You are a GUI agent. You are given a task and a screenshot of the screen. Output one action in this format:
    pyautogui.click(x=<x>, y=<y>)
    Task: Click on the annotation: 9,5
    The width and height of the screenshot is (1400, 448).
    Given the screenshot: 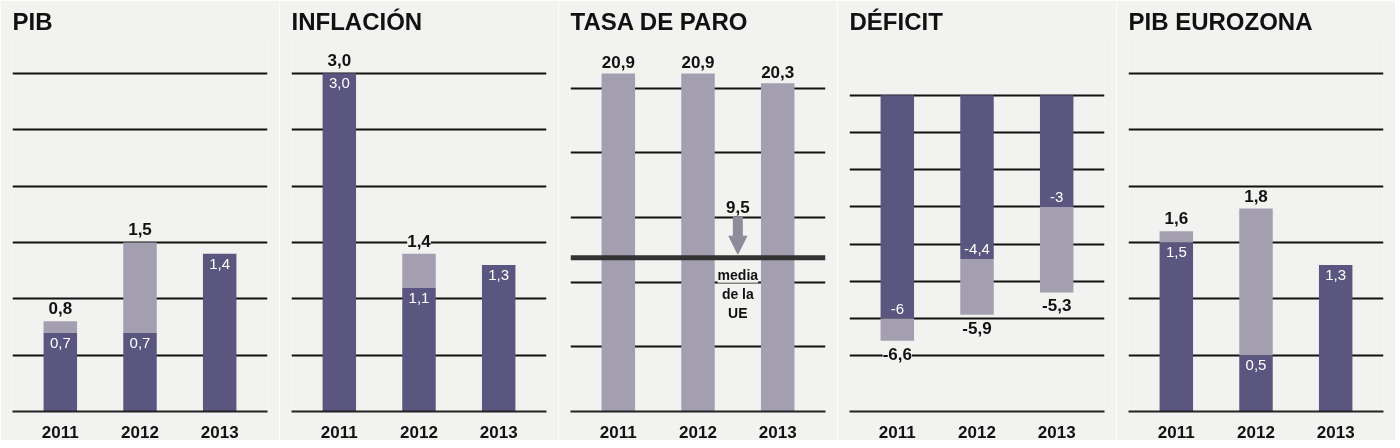 What is the action you would take?
    pyautogui.click(x=738, y=208)
    